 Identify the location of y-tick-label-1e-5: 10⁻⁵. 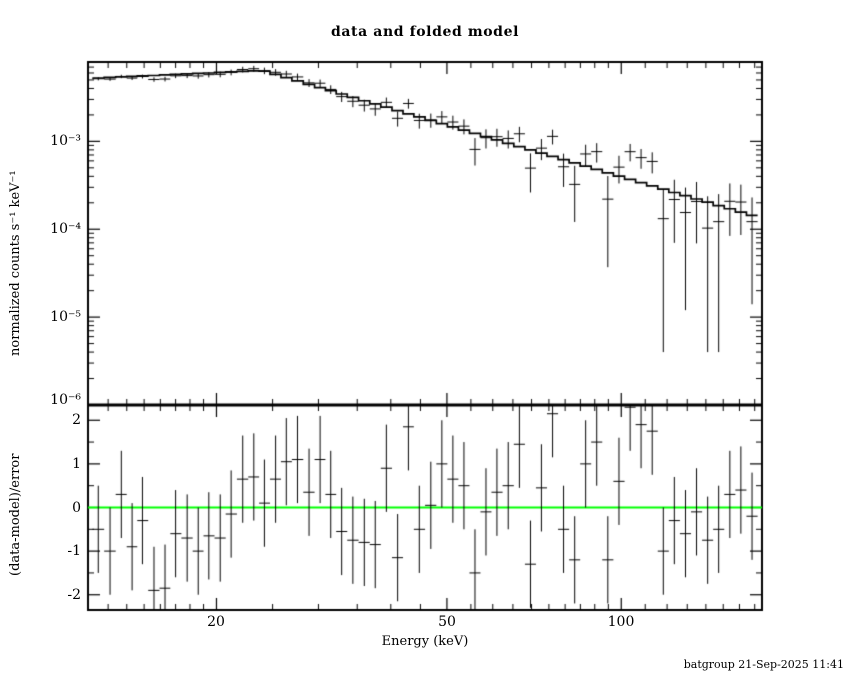
(65, 317).